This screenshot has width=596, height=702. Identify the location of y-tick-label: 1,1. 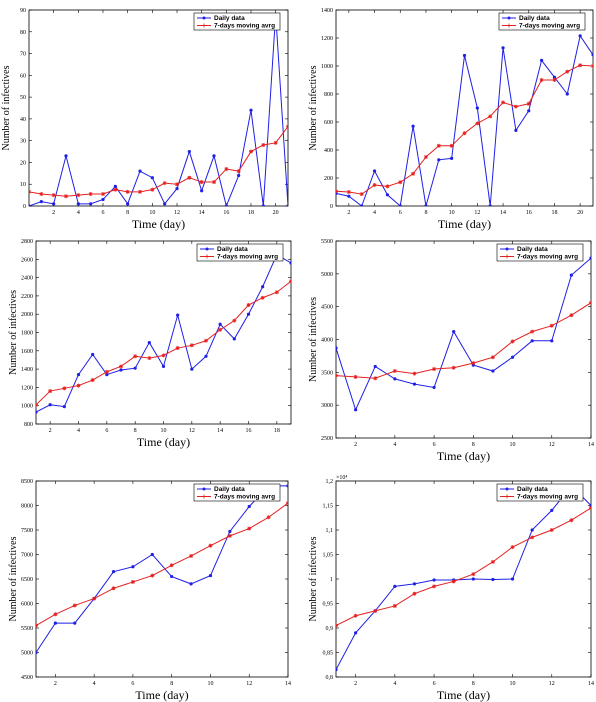
(330, 531).